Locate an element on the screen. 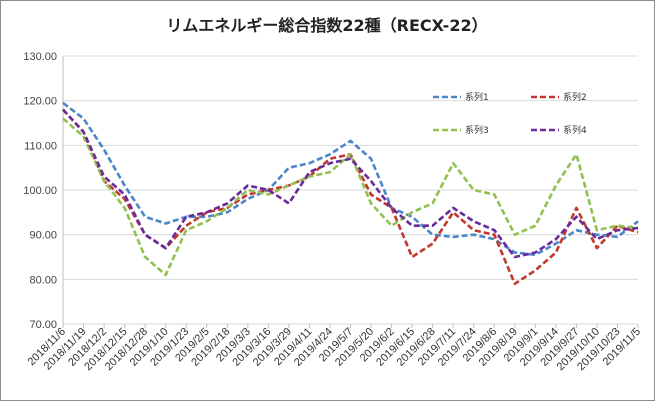 This screenshot has height=401, width=655. chart-title: リムエネルギー総合指数22種（RECX-22） is located at coordinates (326, 25).